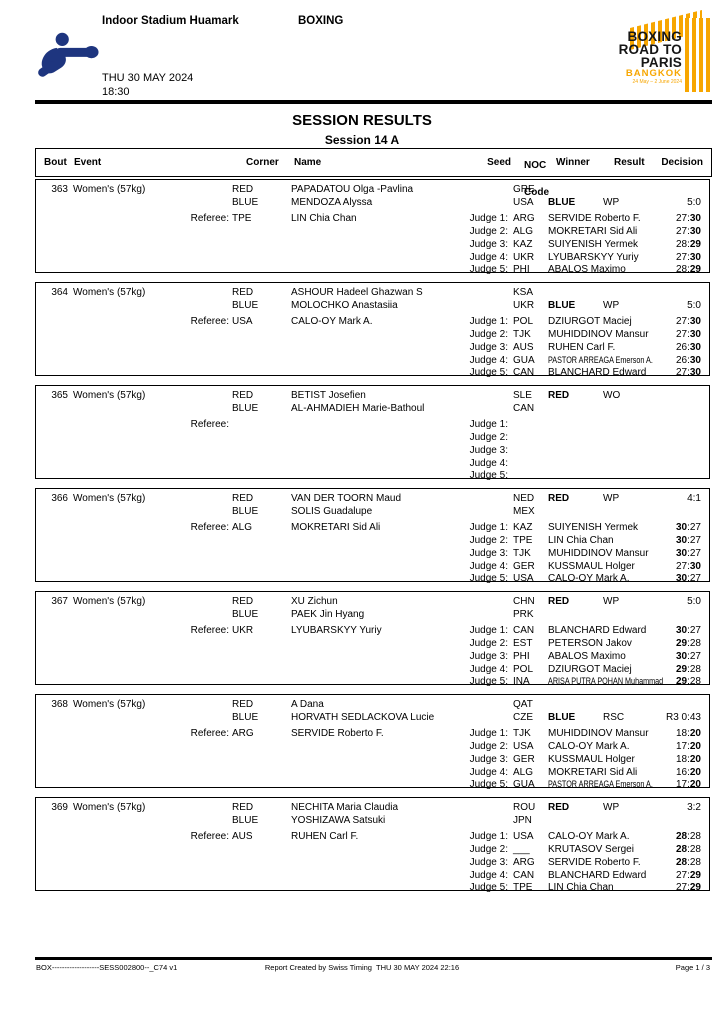 This screenshot has height=1024, width=724. I want to click on judge3-noc: KAZ, so click(523, 244).